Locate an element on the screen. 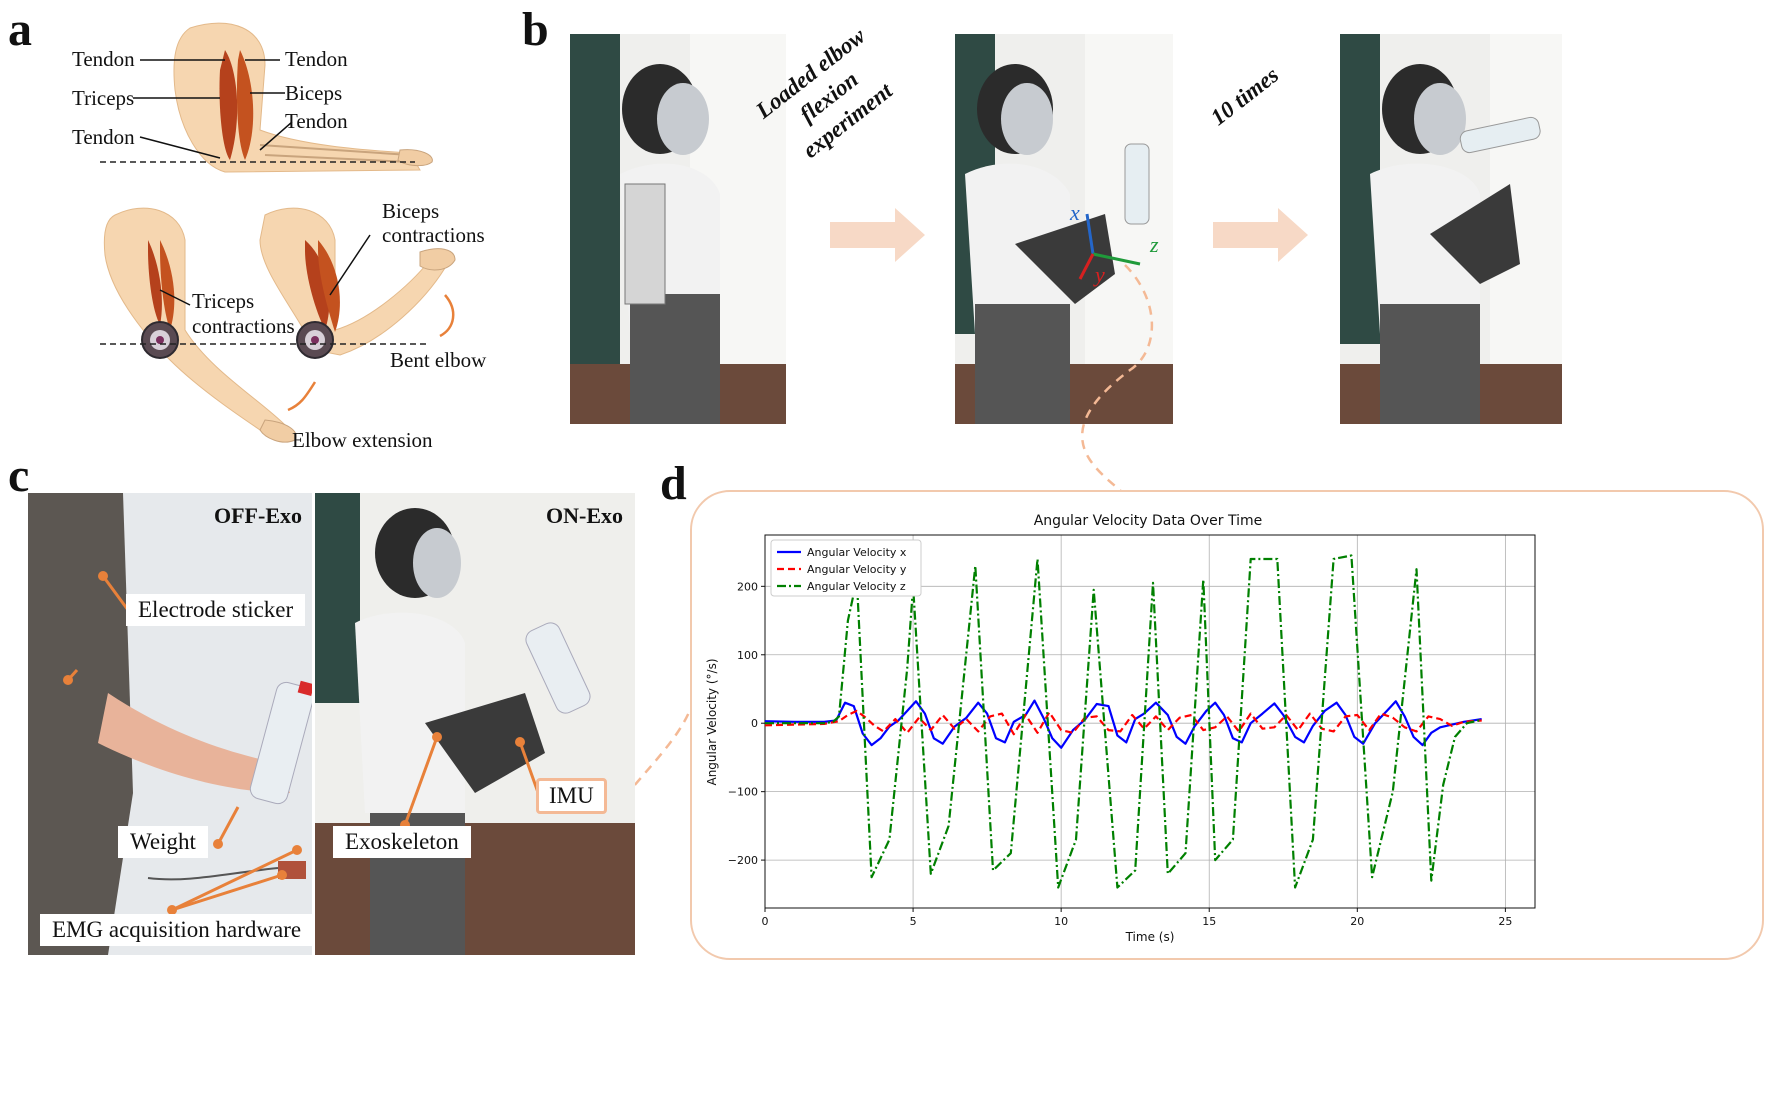 This screenshot has width=1792, height=1098. leader-lines-c is located at coordinates (302, 743).